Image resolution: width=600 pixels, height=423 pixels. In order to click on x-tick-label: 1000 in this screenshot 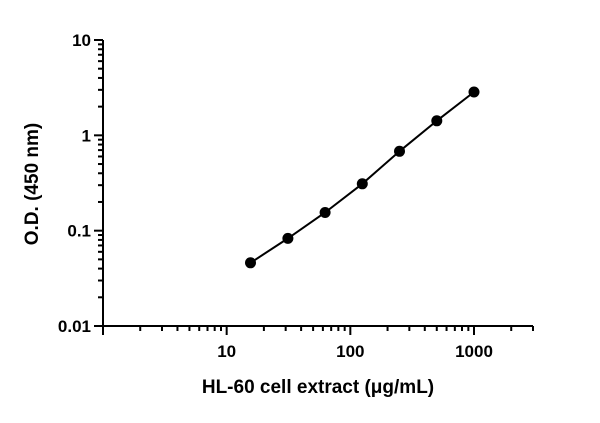, I will do `click(474, 351)`.